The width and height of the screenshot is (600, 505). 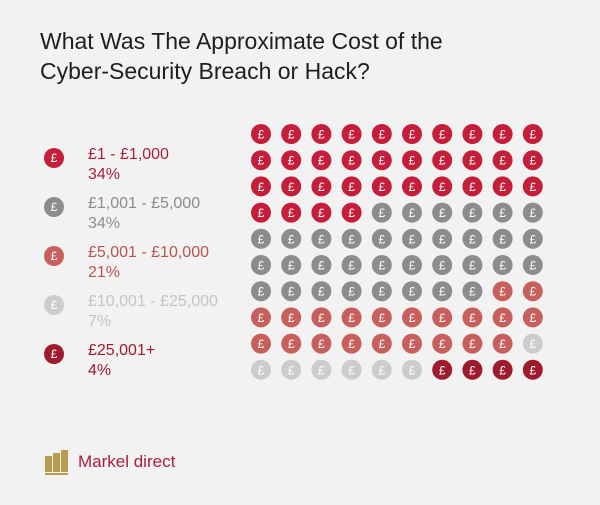 What do you see at coordinates (100, 370) in the screenshot?
I see `legend-percent-label: 4%` at bounding box center [100, 370].